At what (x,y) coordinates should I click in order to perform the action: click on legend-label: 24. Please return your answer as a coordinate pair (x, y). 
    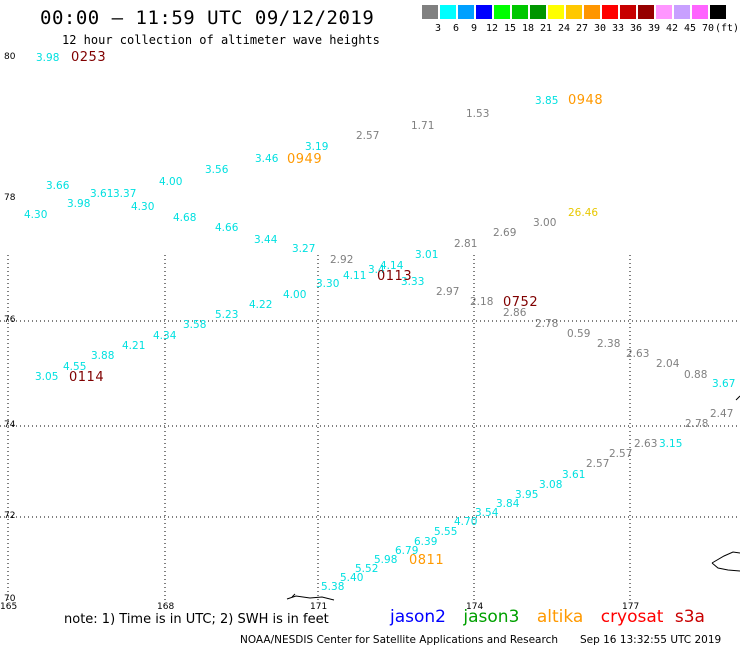
    Looking at the image, I should click on (564, 28).